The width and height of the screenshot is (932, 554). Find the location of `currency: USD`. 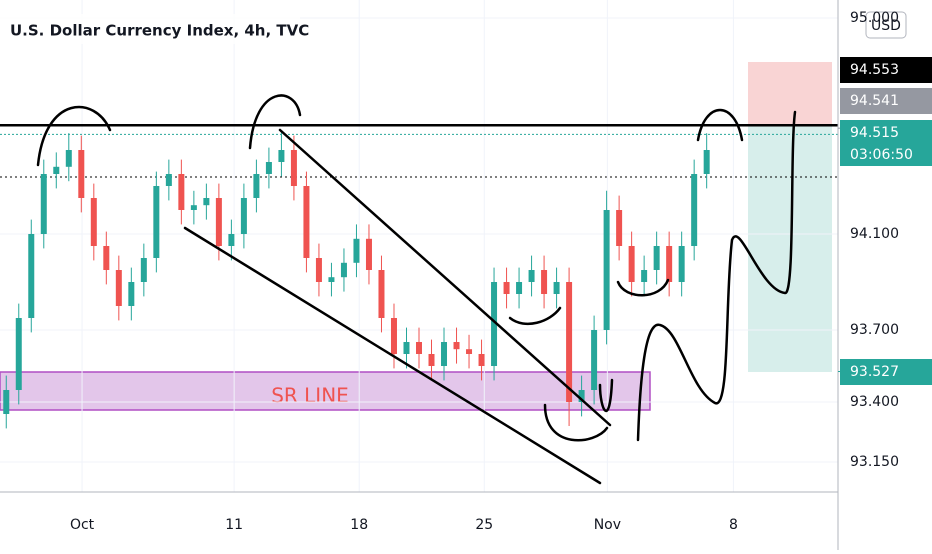

currency: USD is located at coordinates (886, 26).